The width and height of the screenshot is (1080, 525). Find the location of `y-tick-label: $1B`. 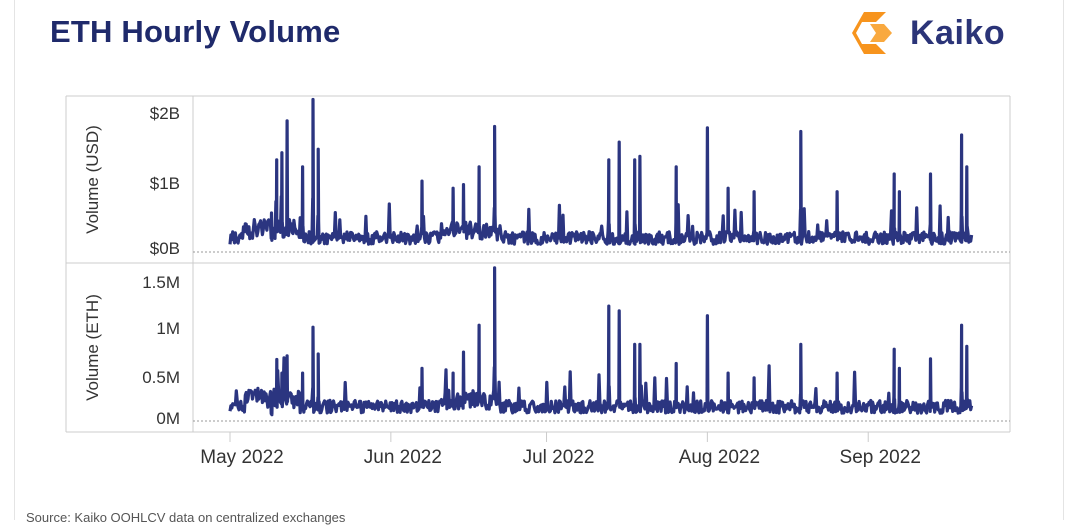

y-tick-label: $1B is located at coordinates (165, 183).